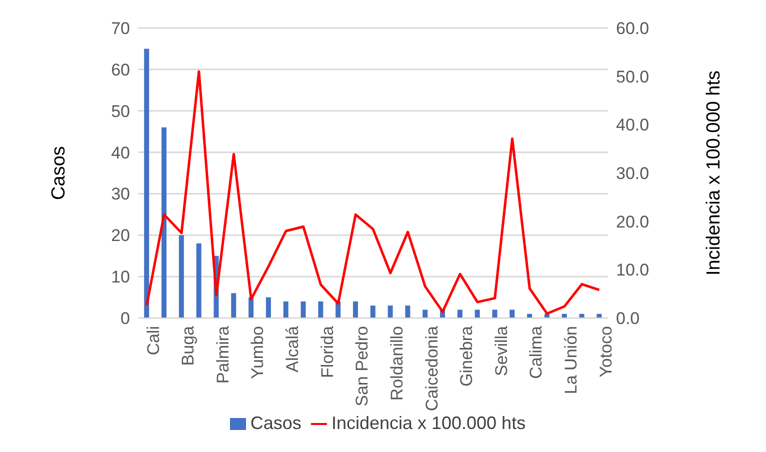 This screenshot has width=766, height=452. Describe the element at coordinates (633, 76) in the screenshot. I see `y2-tick-label: 50.0` at that location.